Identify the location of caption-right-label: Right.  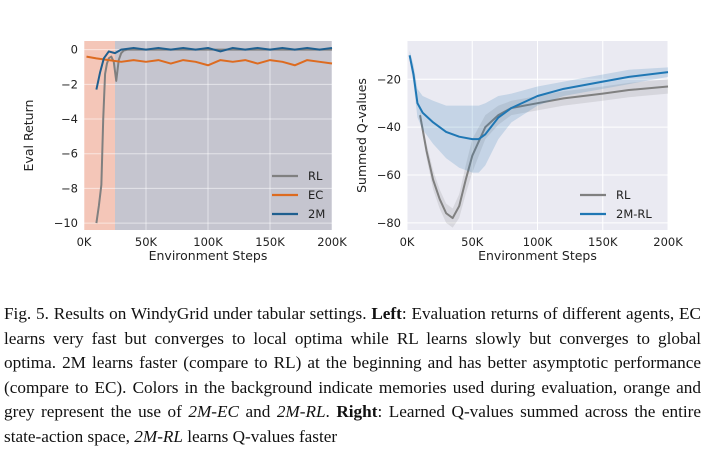
(357, 412).